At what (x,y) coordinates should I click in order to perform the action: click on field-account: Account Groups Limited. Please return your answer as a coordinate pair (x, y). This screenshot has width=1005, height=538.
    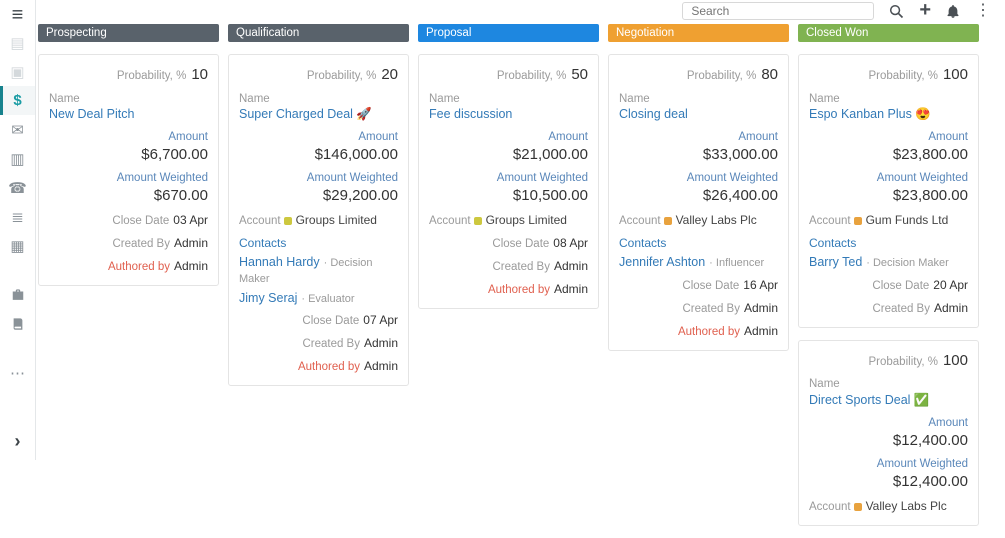
    Looking at the image, I should click on (508, 221).